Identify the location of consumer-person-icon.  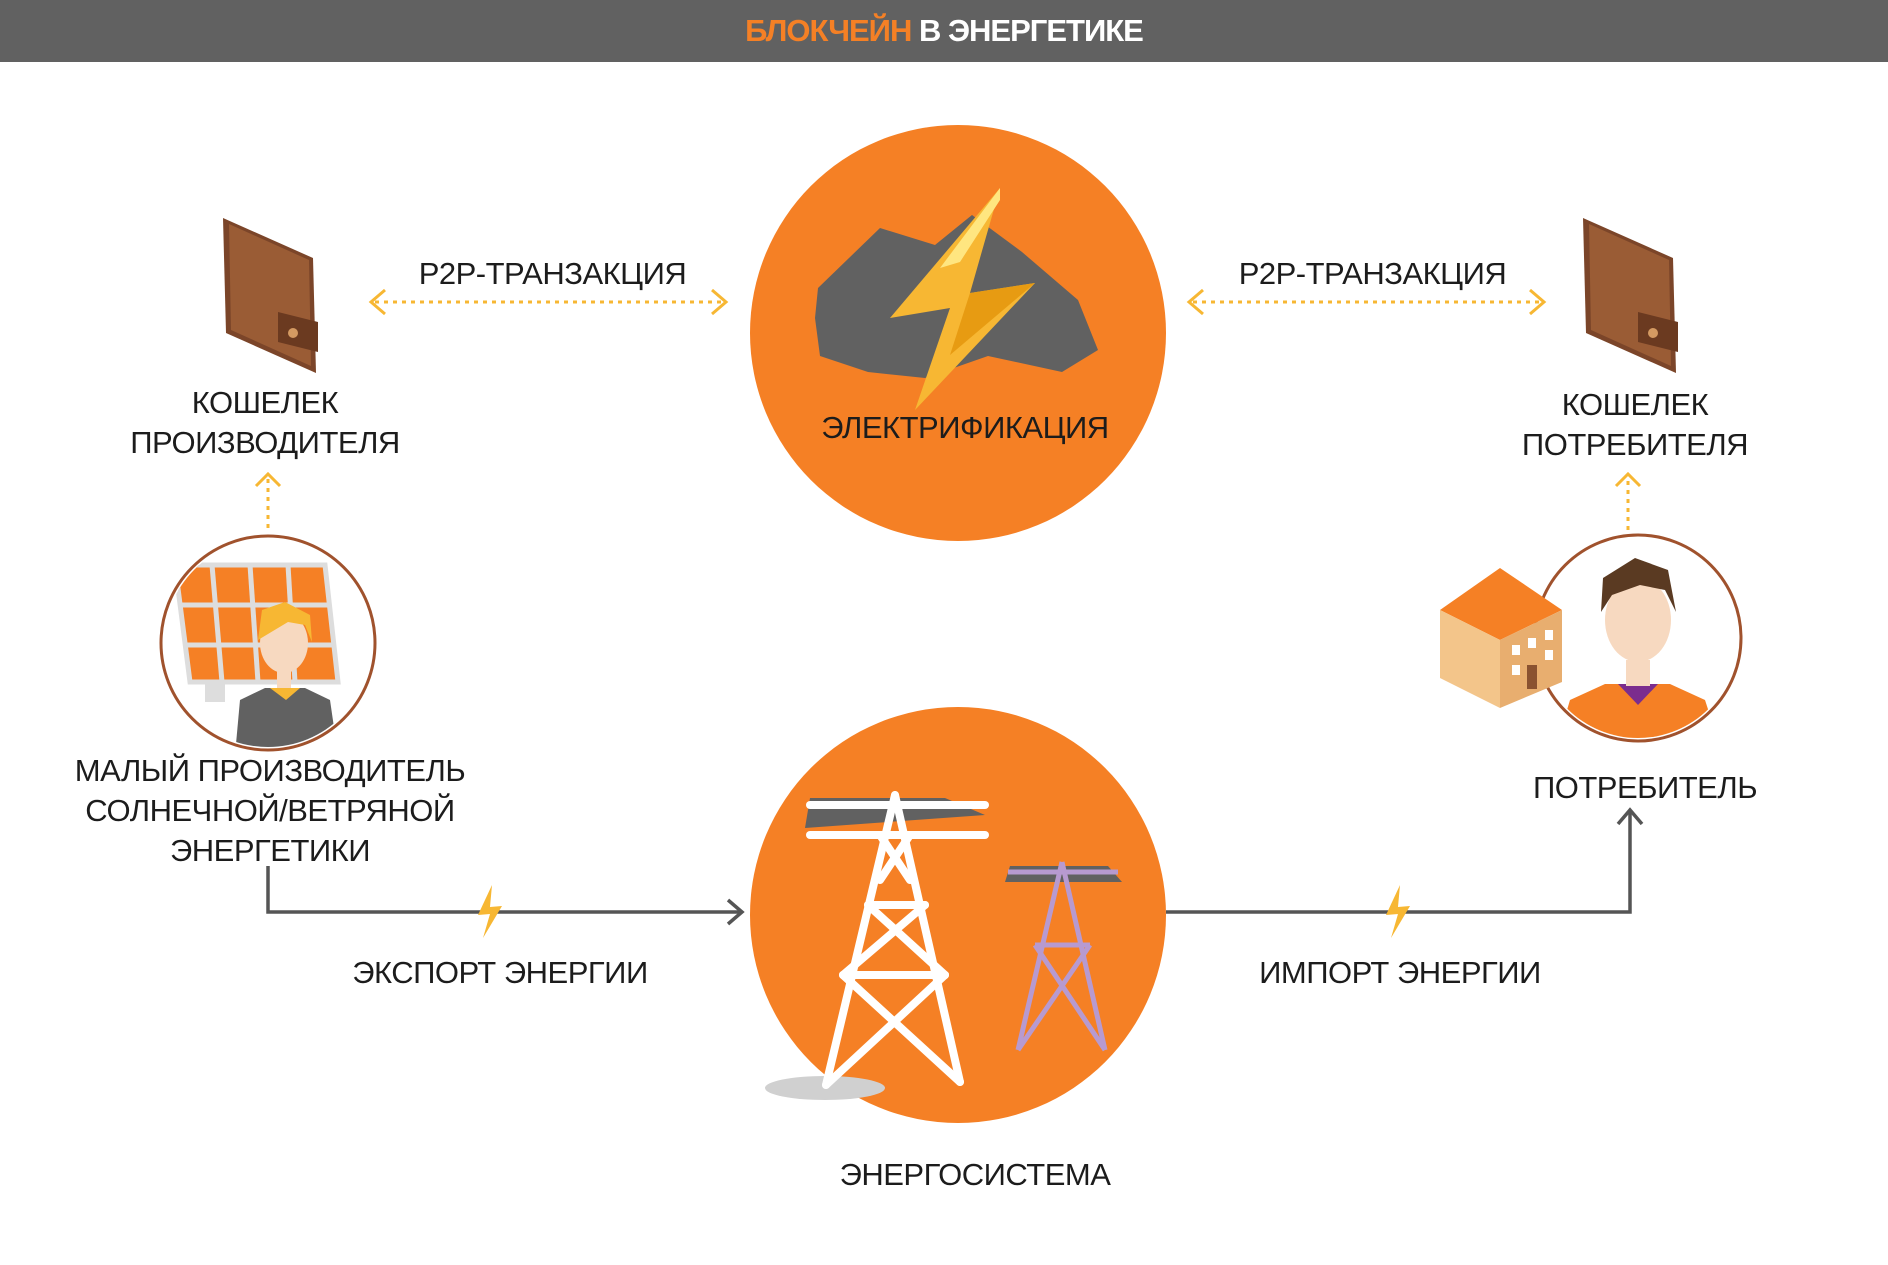
(1638, 638).